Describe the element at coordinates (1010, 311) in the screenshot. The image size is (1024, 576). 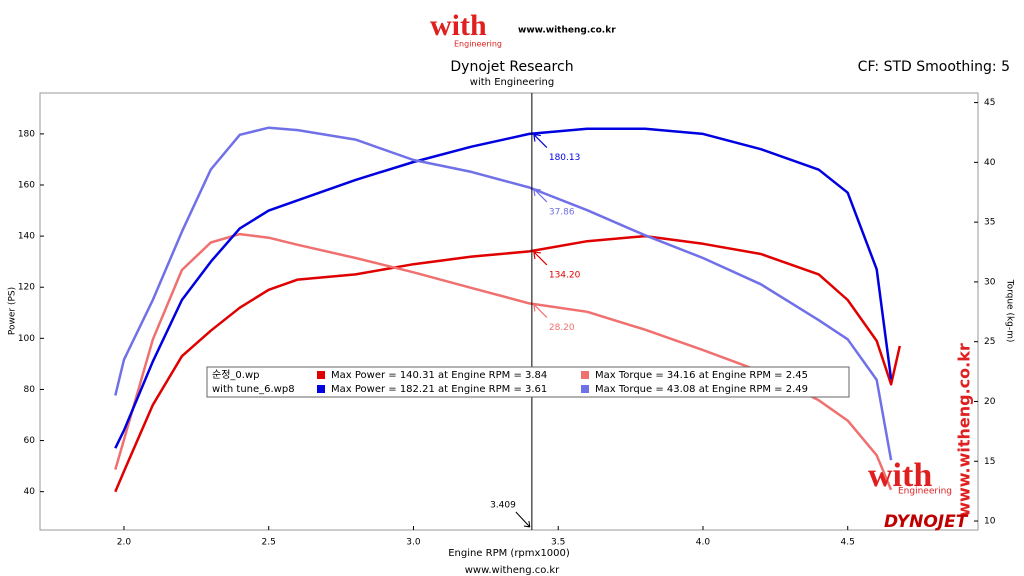
I see `y2-axis-label: Torque (kg-m)` at that location.